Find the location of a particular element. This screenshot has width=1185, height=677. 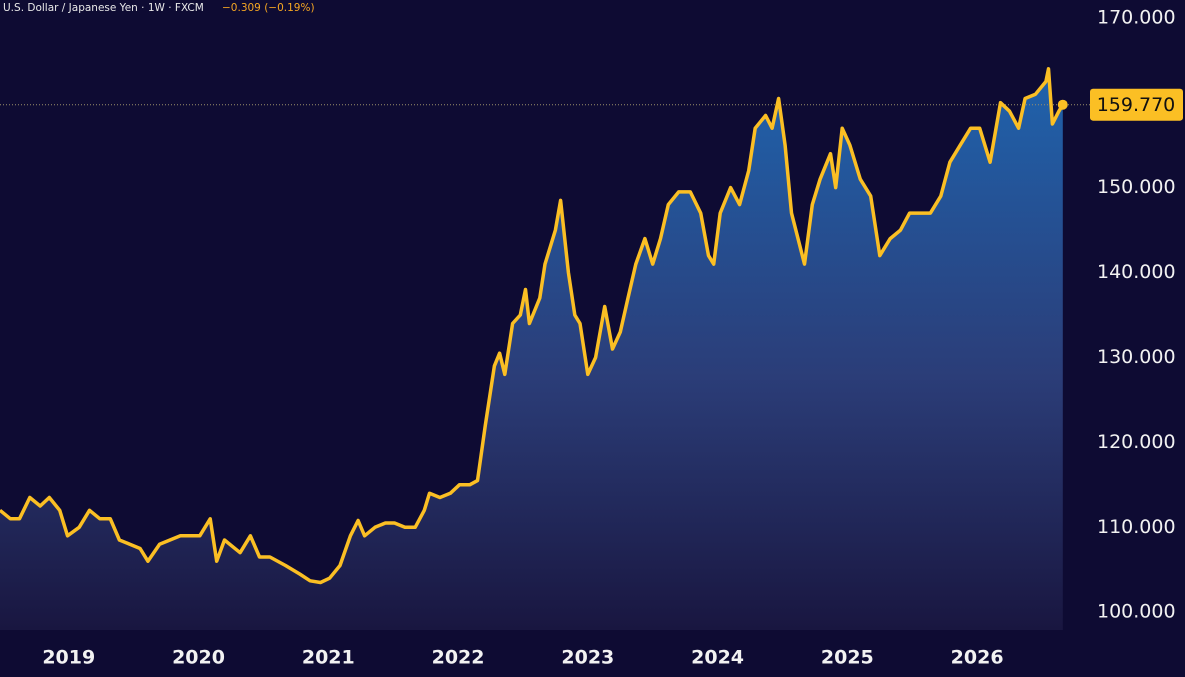

chart-title: U.S. Dollar / Japanese Yen · 1W · FXCM is located at coordinates (103, 8).